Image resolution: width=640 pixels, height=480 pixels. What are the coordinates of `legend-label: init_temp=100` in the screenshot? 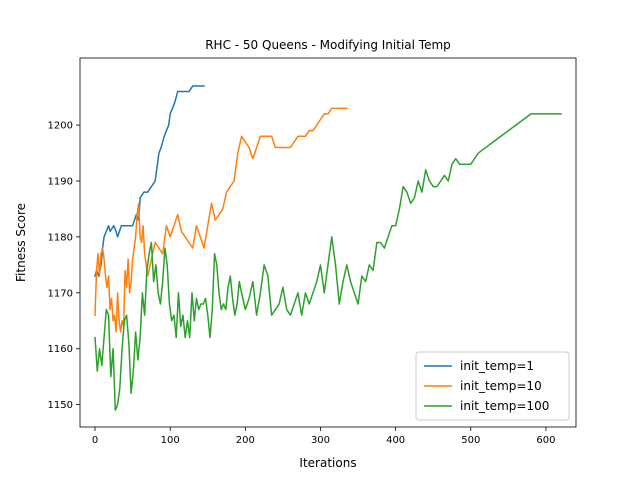 It's located at (504, 406).